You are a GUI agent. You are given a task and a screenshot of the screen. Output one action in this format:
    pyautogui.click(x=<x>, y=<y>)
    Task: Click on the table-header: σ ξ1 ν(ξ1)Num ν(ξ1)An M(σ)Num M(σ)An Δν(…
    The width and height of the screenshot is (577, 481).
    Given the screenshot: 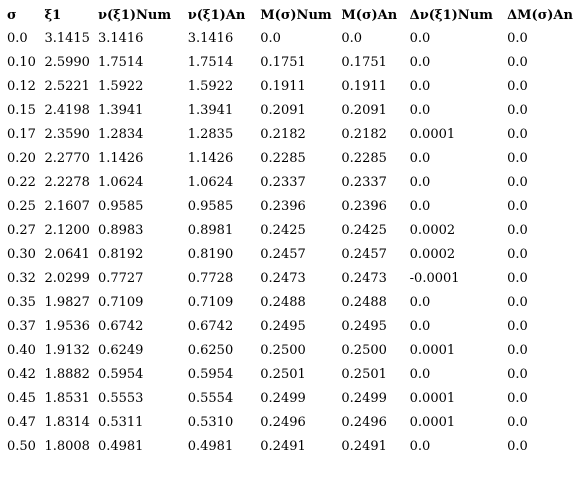 What is the action you would take?
    pyautogui.click(x=290, y=15)
    